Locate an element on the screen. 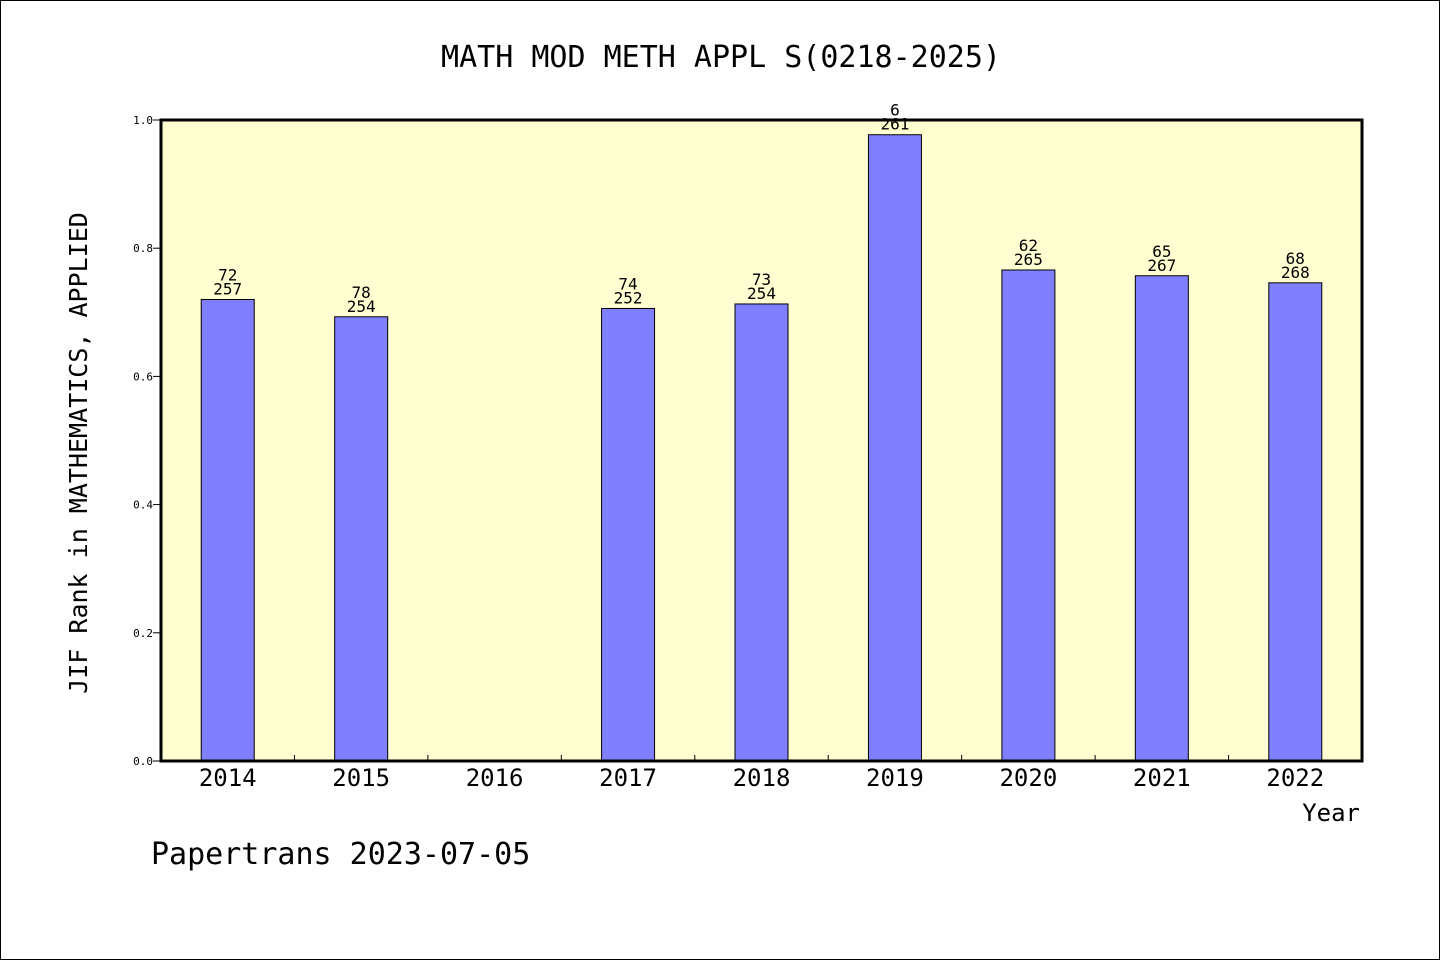 The width and height of the screenshot is (1440, 966). x-tick-label: 2018 is located at coordinates (762, 778).